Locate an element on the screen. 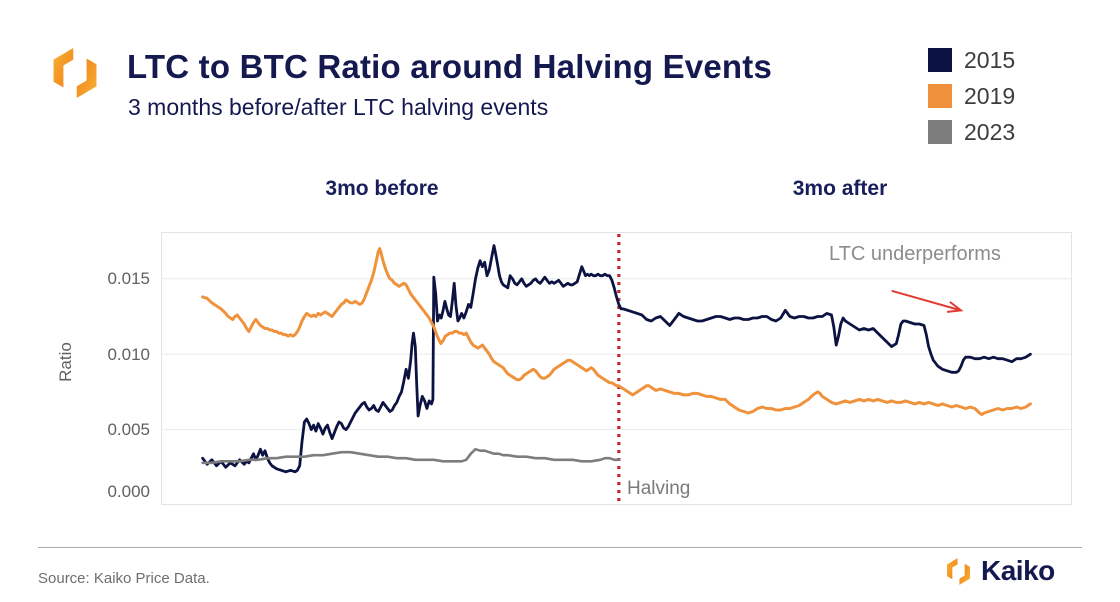 The height and width of the screenshot is (602, 1120). footer-divider is located at coordinates (560, 547).